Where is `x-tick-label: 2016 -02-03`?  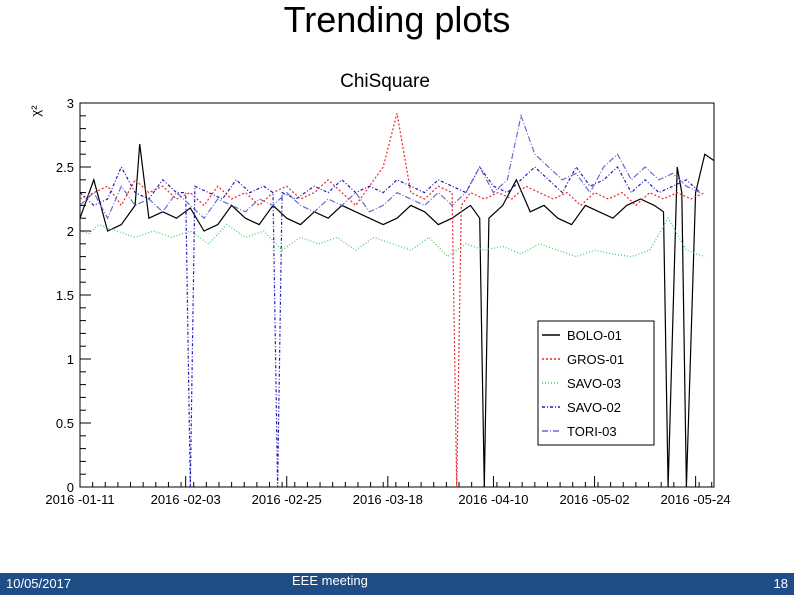
x-tick-label: 2016 -02-03 is located at coordinates (186, 499).